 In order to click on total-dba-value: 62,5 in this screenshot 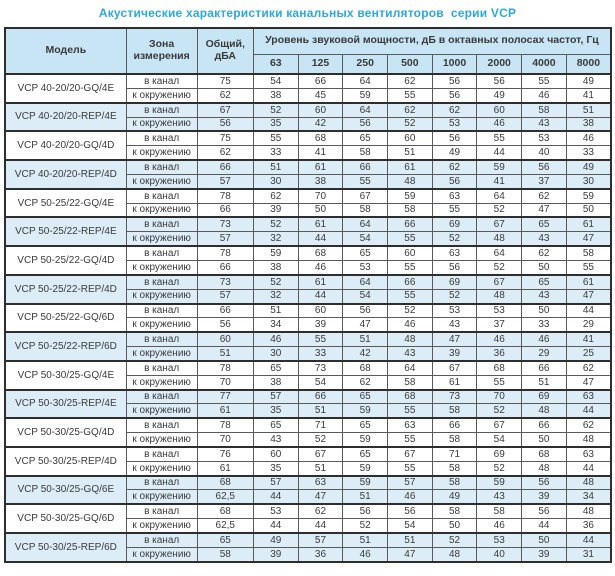, I will do `click(225, 526)`.